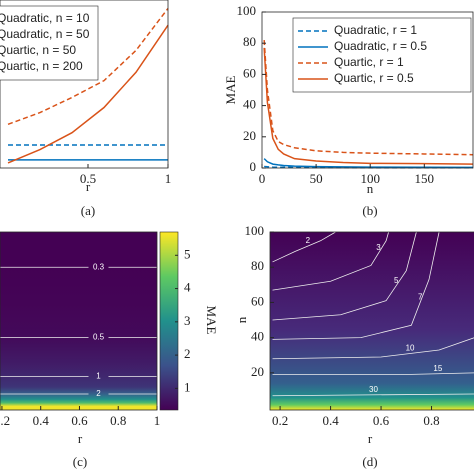 Image resolution: width=474 pixels, height=474 pixels. I want to click on contour-label: 5, so click(396, 280).